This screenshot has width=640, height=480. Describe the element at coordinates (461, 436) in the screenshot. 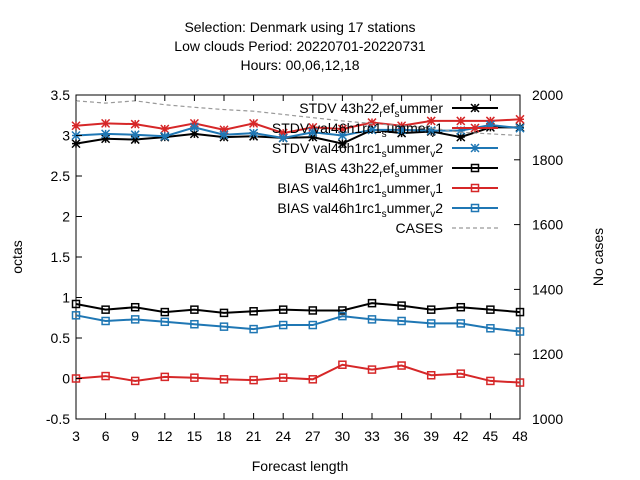

I see `x-tick-label: 42` at that location.